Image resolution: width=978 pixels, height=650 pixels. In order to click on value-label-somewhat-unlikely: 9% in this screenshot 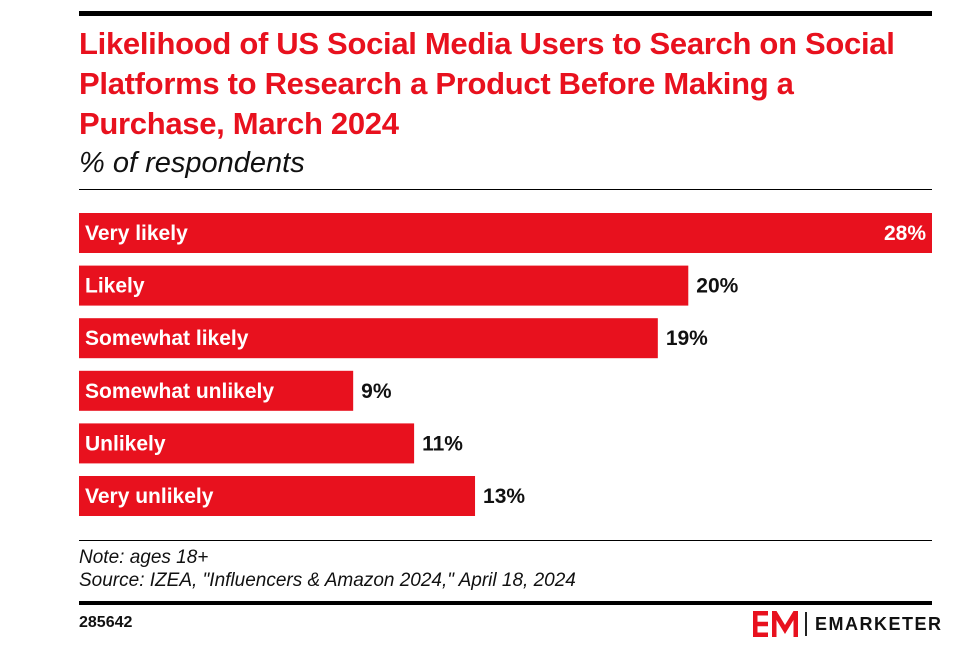, I will do `click(376, 391)`.